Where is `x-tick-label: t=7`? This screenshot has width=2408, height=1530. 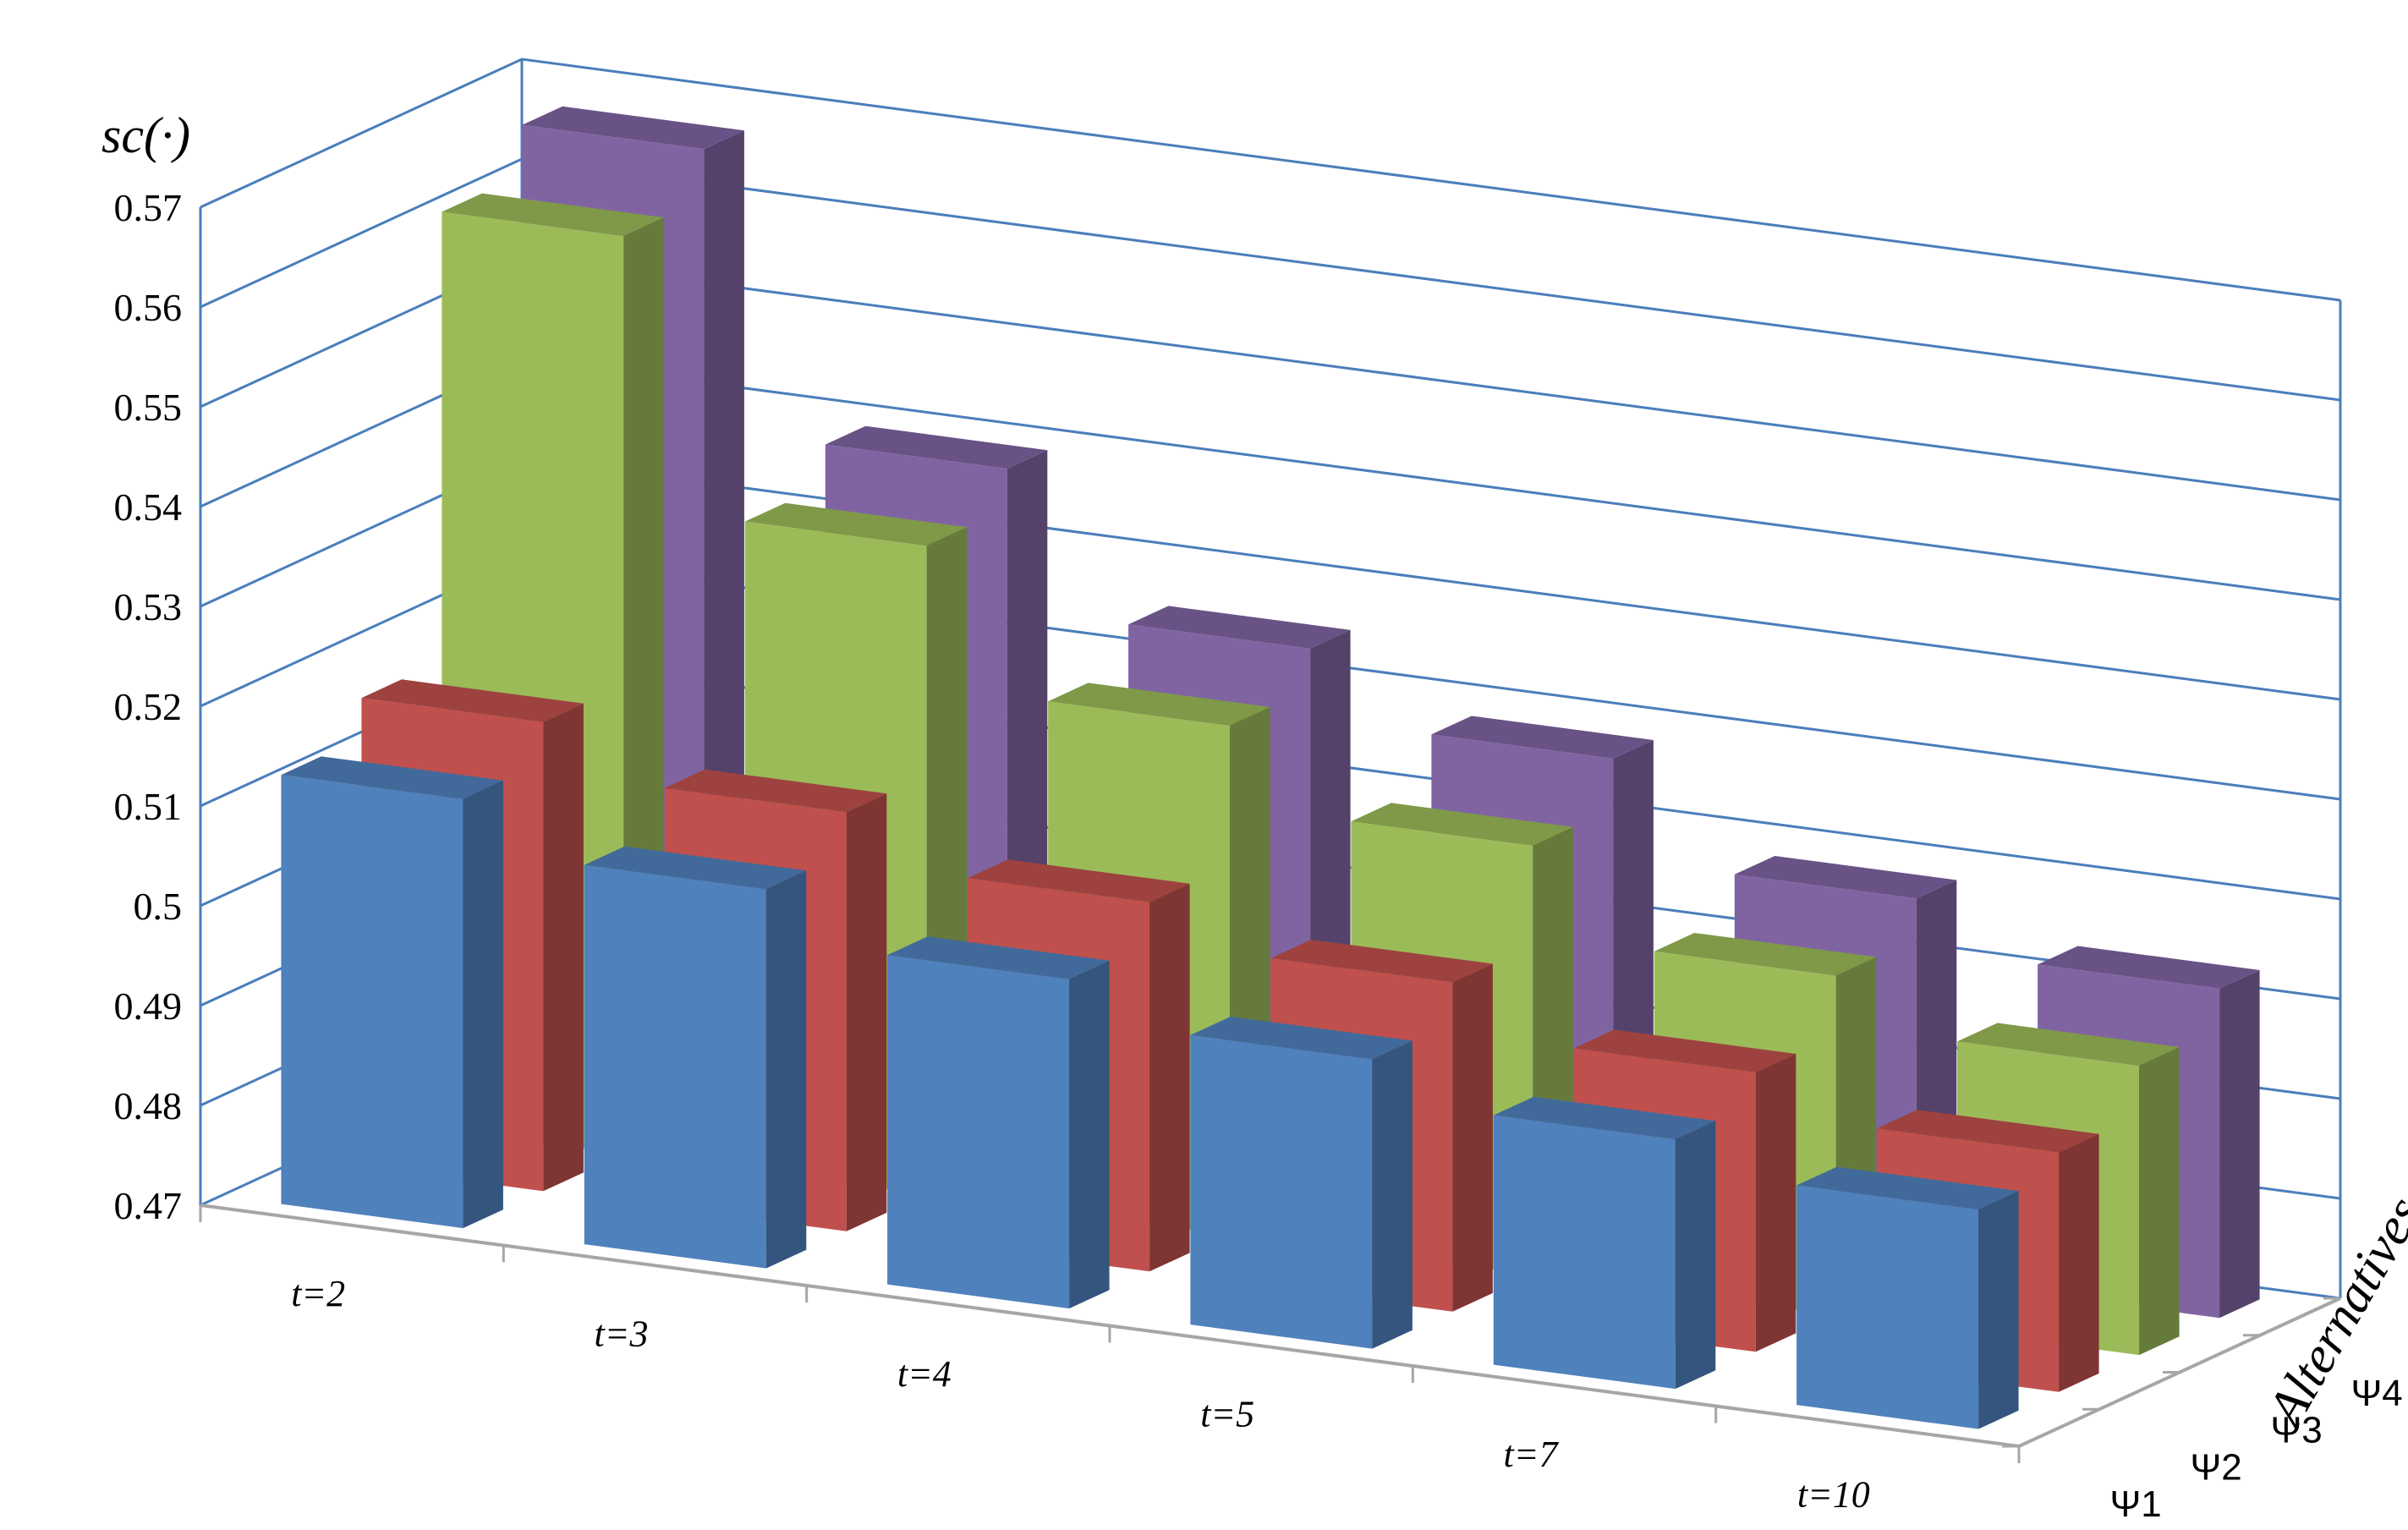 x-tick-label: t=7 is located at coordinates (1532, 1454).